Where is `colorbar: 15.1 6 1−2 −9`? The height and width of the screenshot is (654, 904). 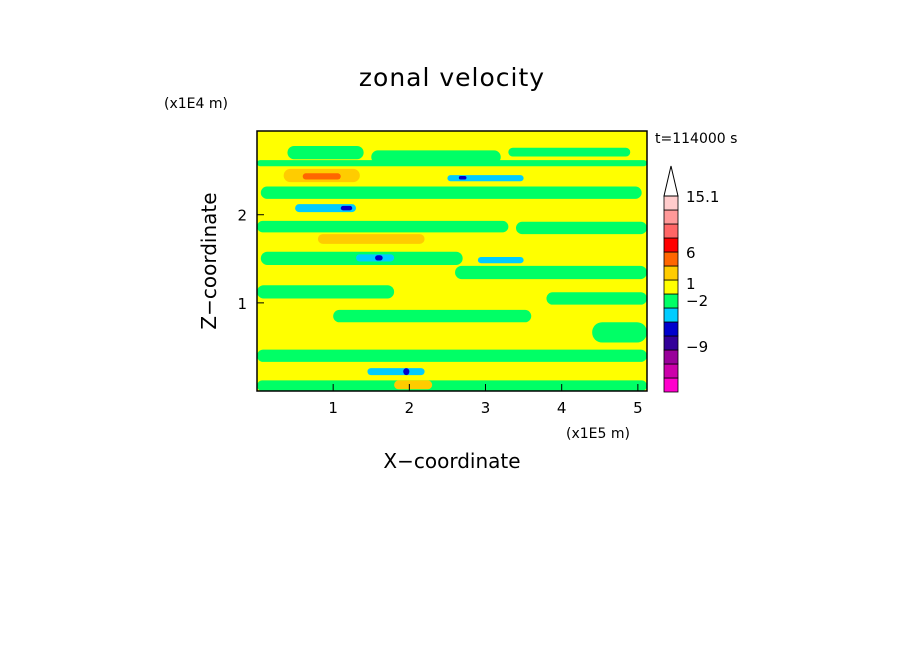 colorbar: 15.1 6 1−2 −9 is located at coordinates (691, 279).